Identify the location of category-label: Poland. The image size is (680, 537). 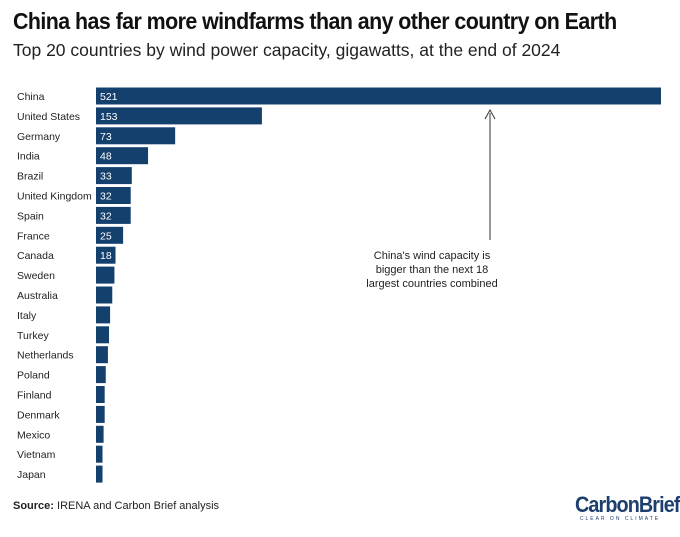
(33, 376).